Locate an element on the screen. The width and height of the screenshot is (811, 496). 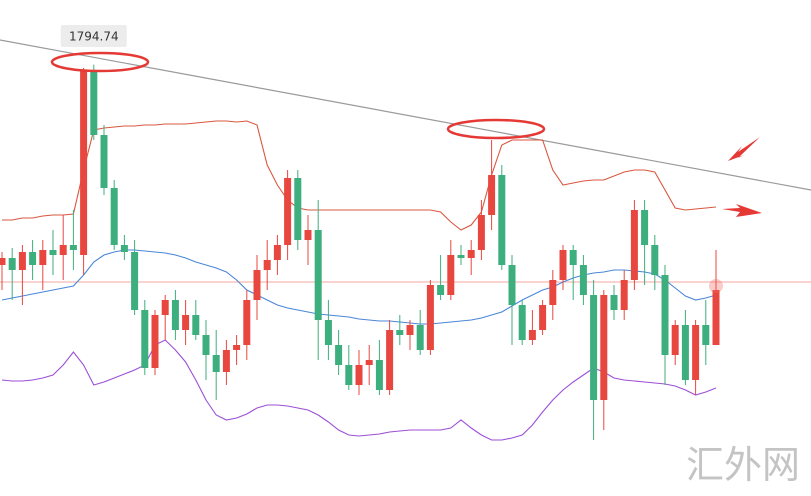
price-label: 1794.74 is located at coordinates (94, 37).